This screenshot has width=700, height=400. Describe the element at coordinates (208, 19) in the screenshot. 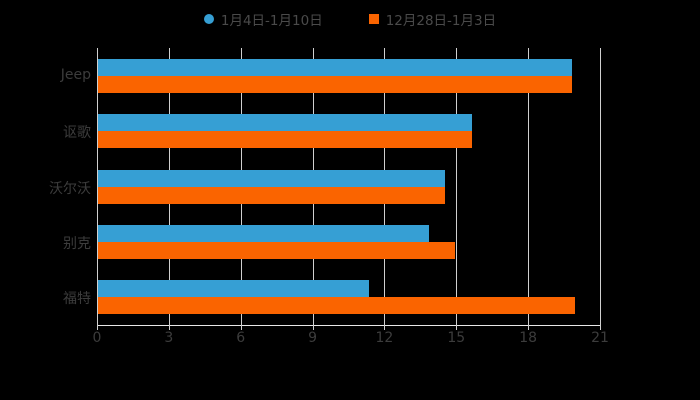

I see `legend-marker-circle-icon` at that location.